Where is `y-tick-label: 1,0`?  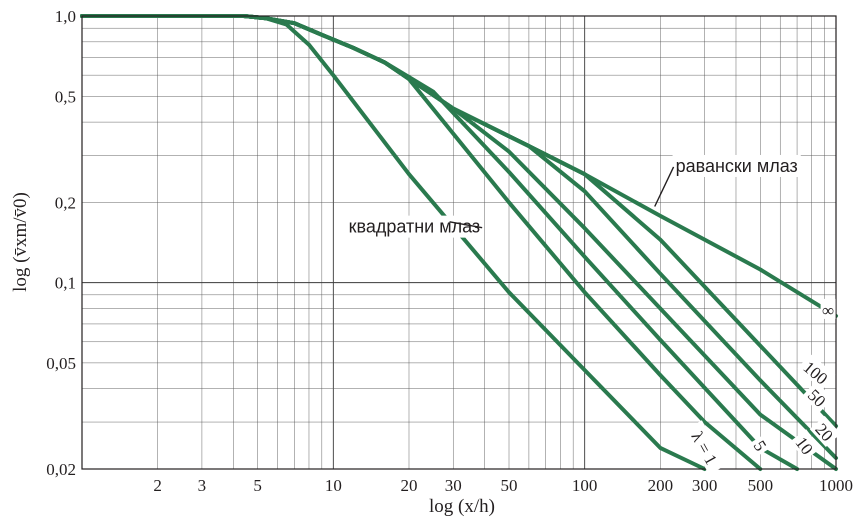
y-tick-label: 1,0 is located at coordinates (65, 16).